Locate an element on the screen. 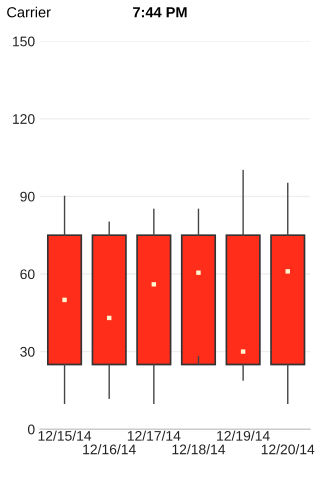  x-tick-label: 12/17/14 is located at coordinates (154, 435).